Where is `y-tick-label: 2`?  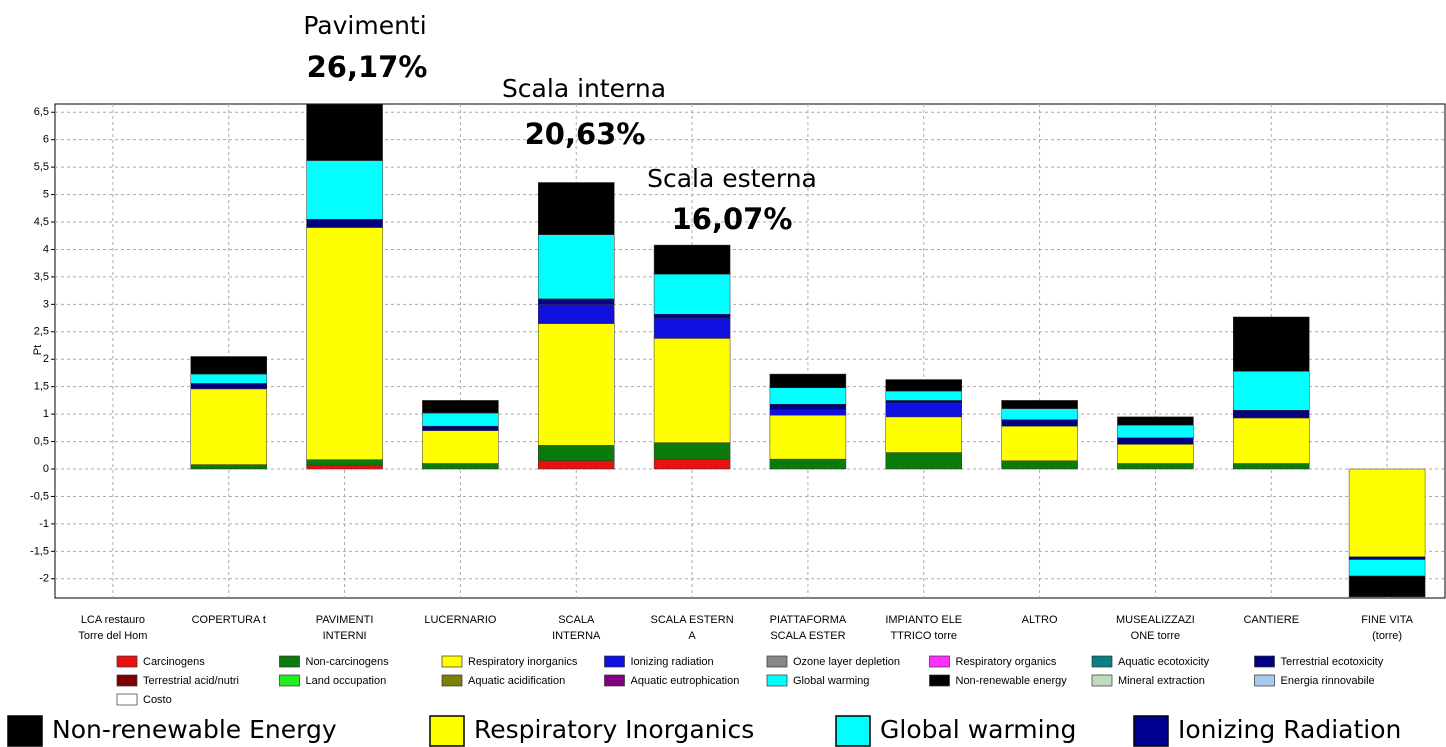
y-tick-label: 2 is located at coordinates (46, 359).